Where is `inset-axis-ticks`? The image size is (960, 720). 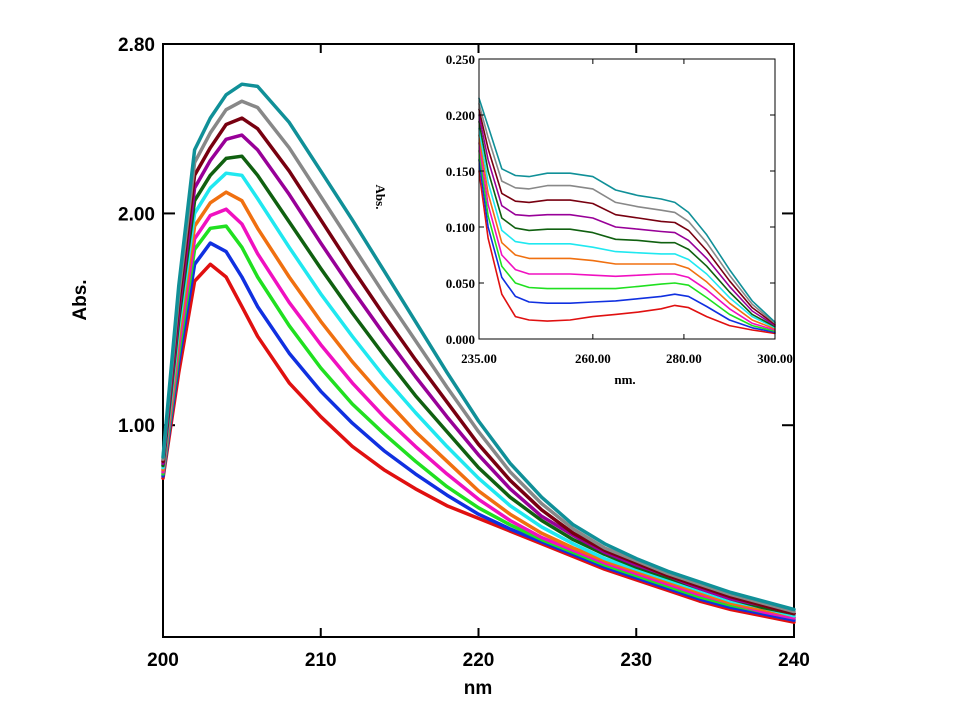 inset-axis-ticks is located at coordinates (627, 199).